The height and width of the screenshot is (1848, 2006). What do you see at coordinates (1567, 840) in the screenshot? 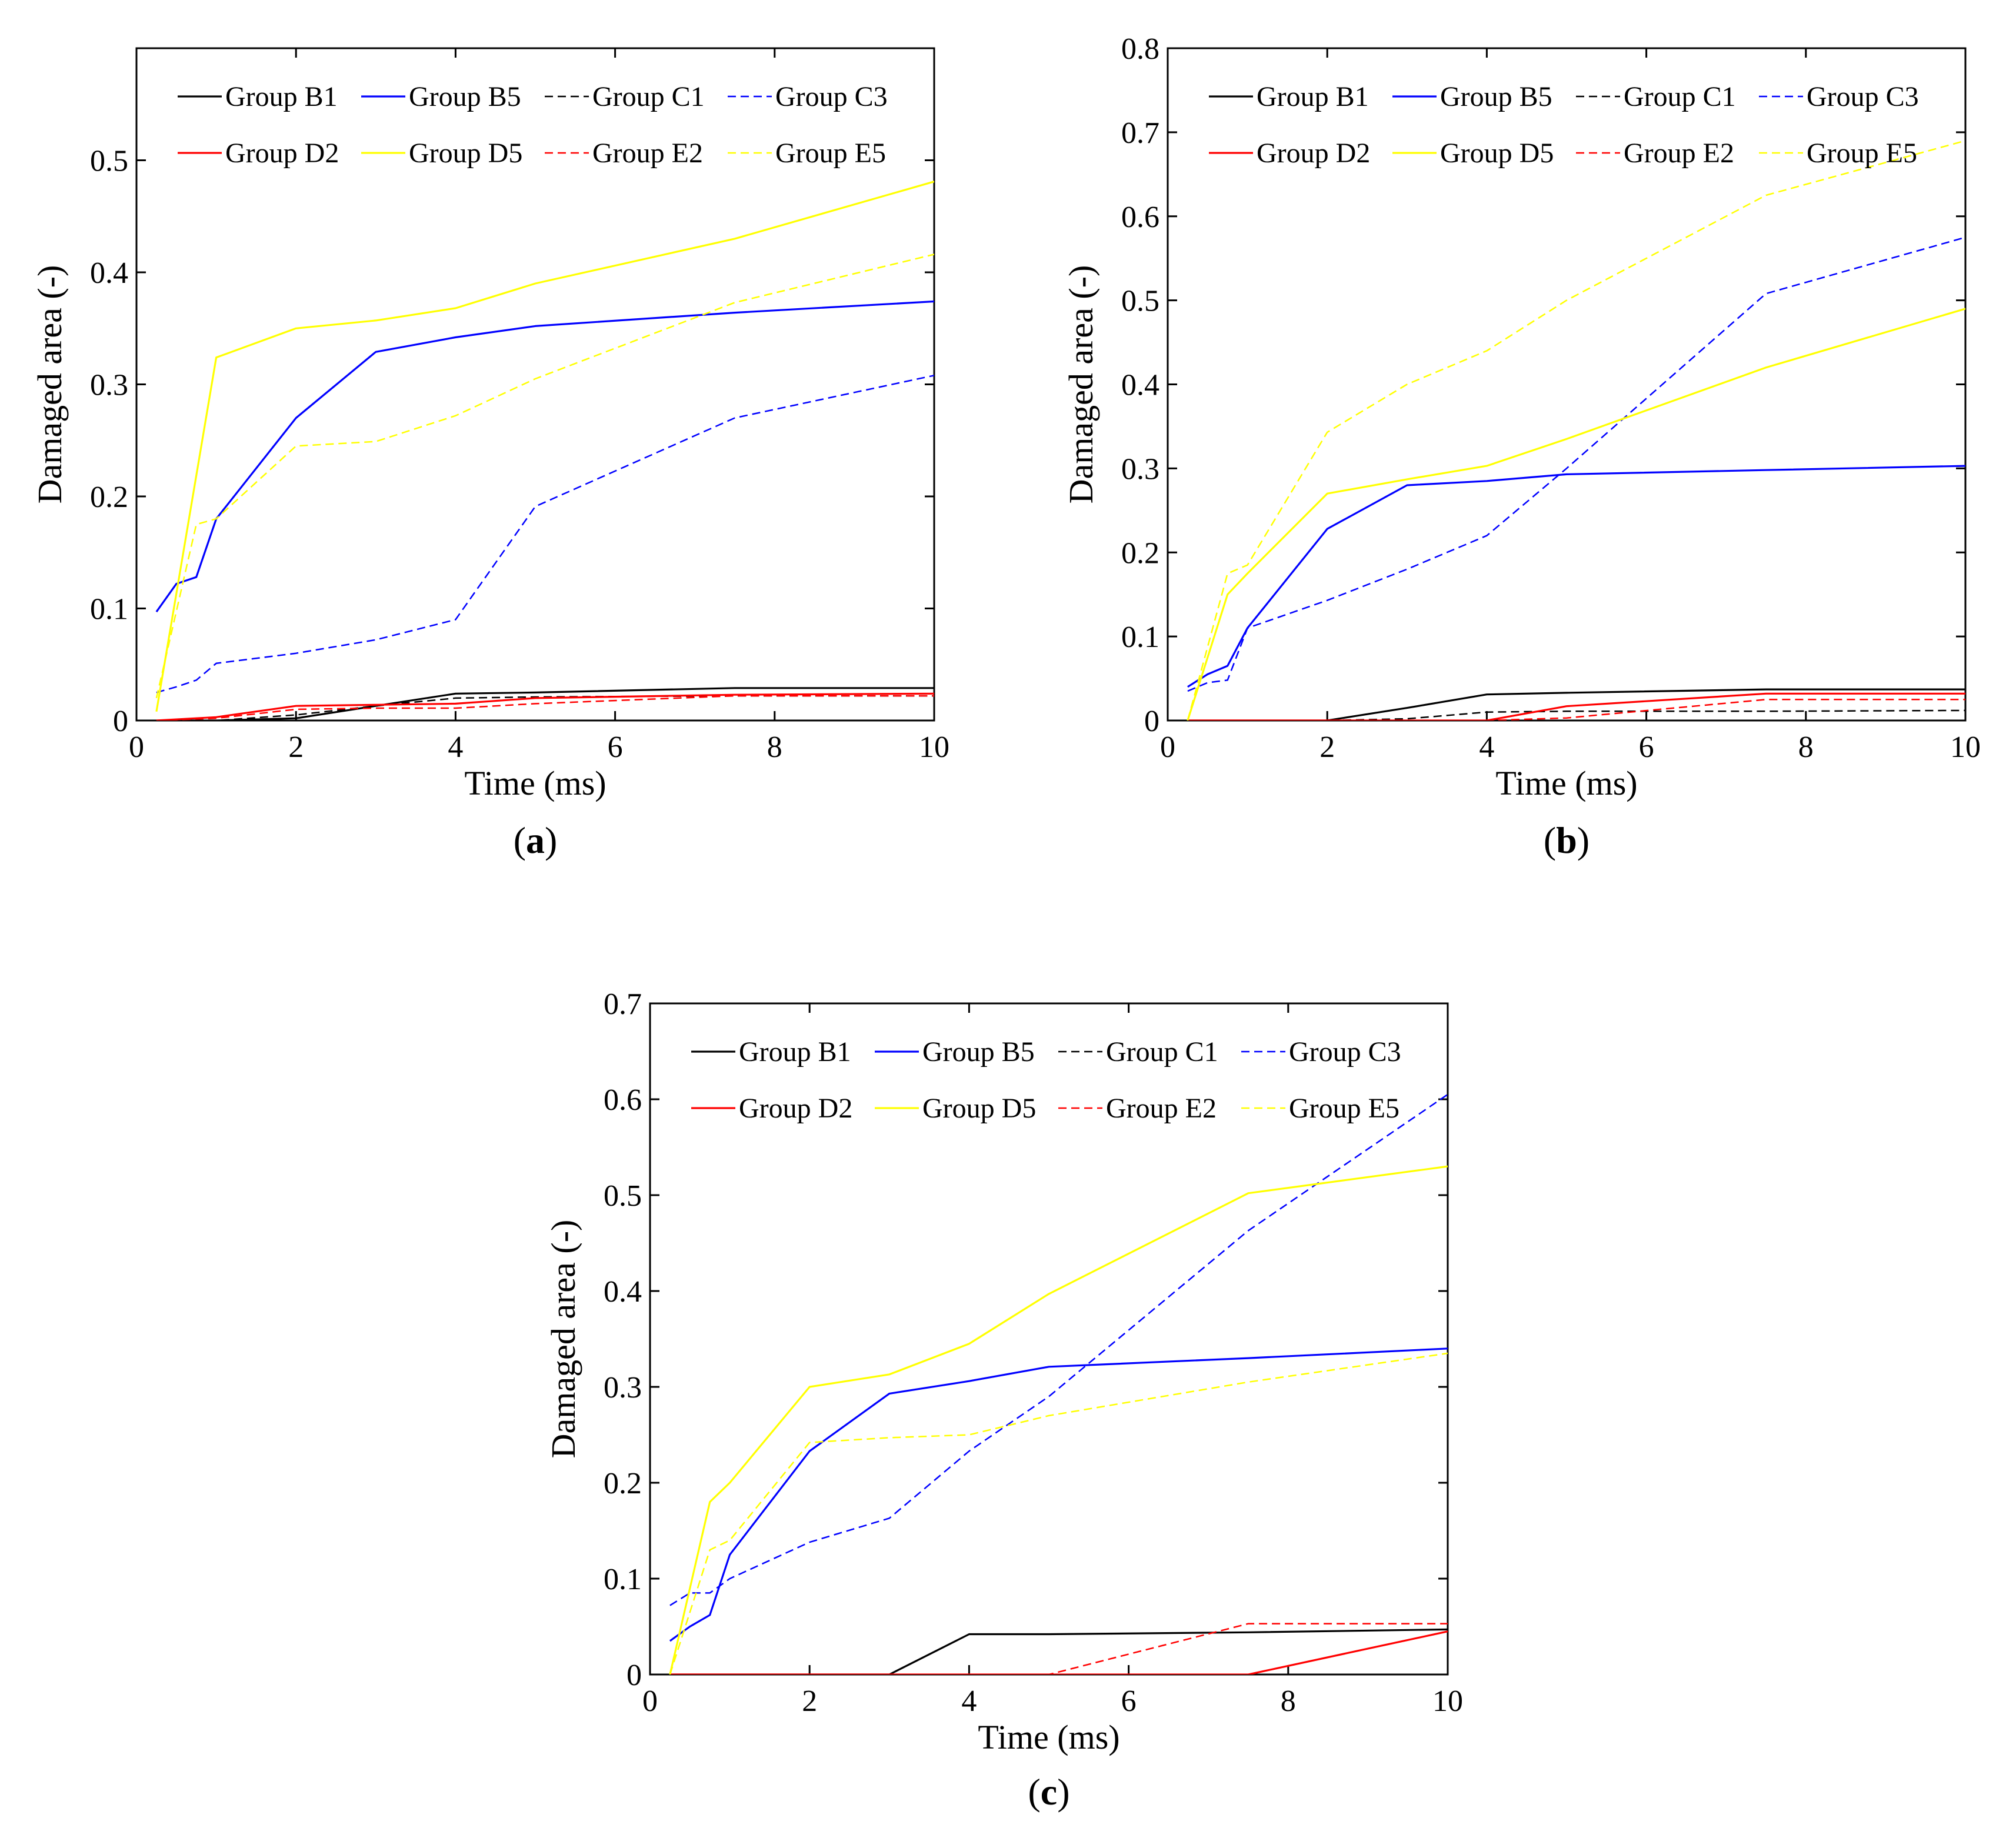
I see `panel-label: (b)` at bounding box center [1567, 840].